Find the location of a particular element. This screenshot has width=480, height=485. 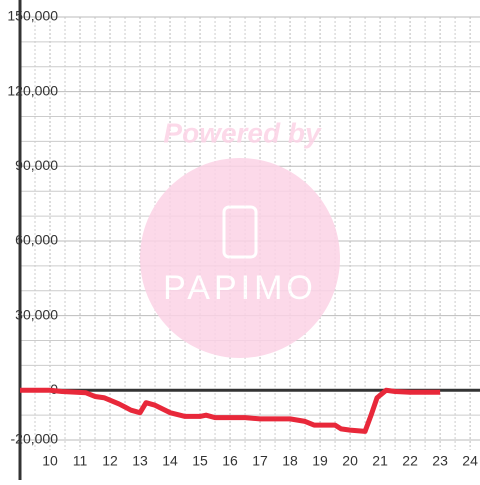

x-tick-label: 13 is located at coordinates (140, 461).